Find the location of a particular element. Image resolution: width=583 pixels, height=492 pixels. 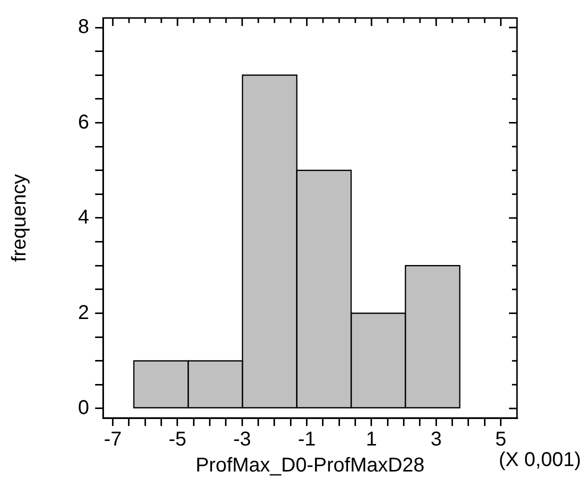

x-tick-label: -1 is located at coordinates (307, 439).